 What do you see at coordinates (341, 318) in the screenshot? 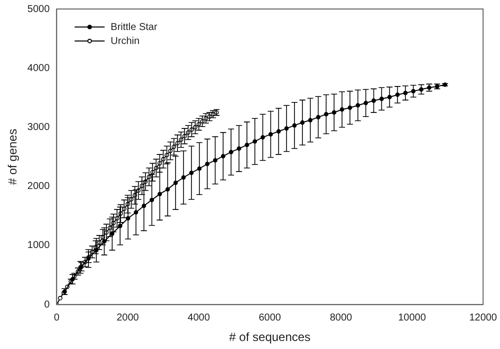
I see `x-tick-label: 8000` at bounding box center [341, 318].